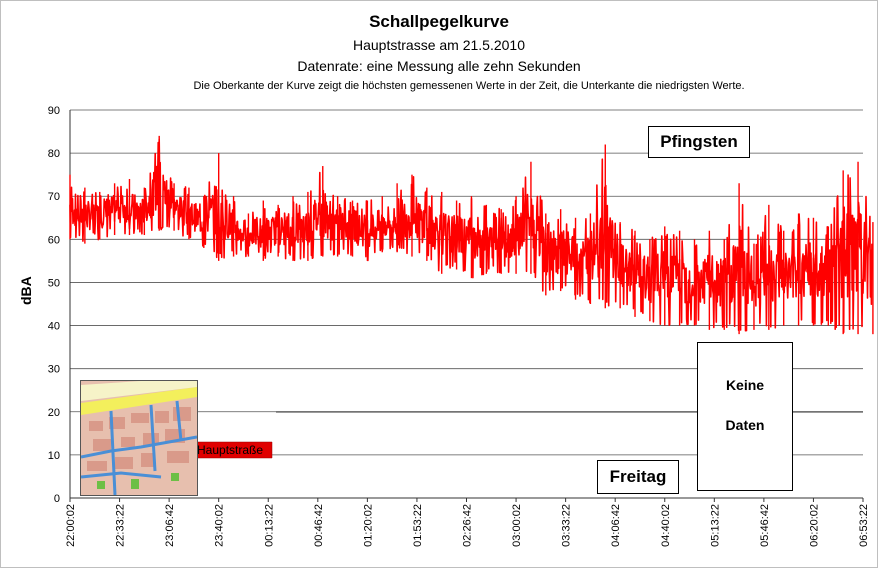  Describe the element at coordinates (418, 525) in the screenshot. I see `x-tick-label: 01:53:22` at that location.